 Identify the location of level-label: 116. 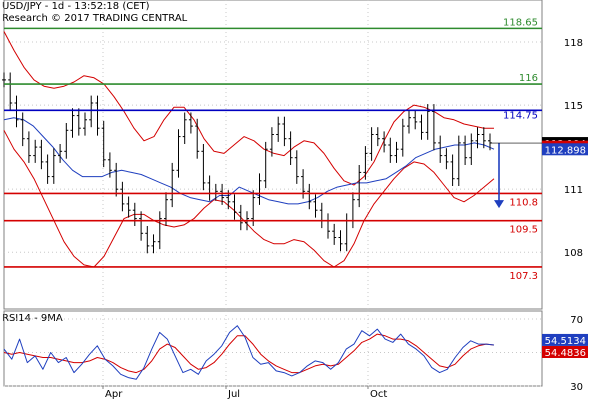
(528, 78).